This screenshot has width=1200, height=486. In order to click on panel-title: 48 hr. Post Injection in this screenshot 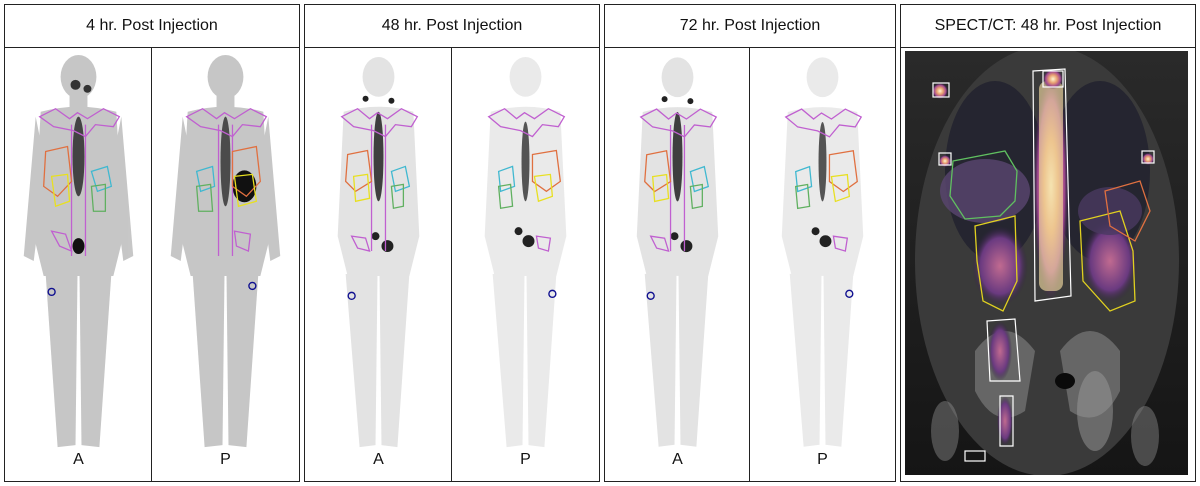, I will do `click(452, 26)`.